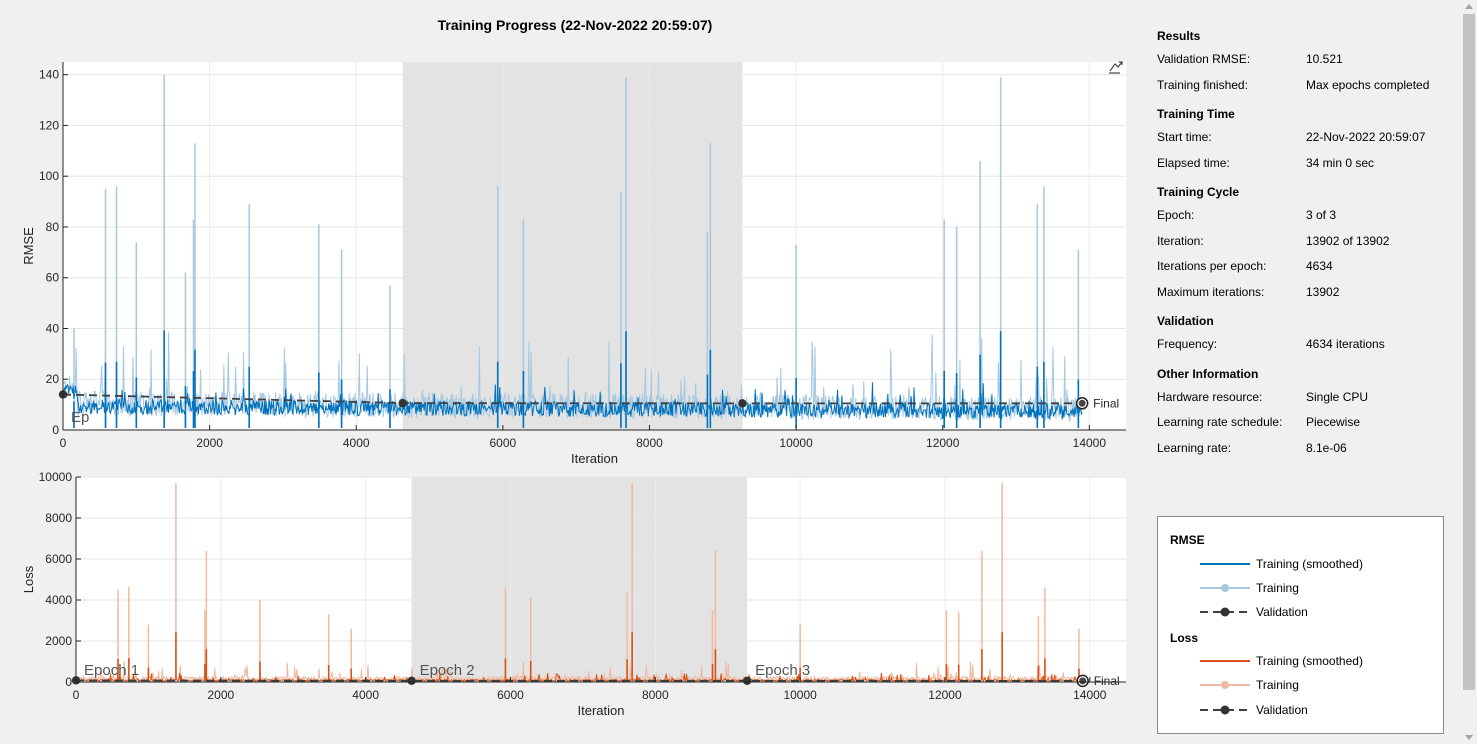 This screenshot has width=1477, height=744. I want to click on info-key: Learning rate:, so click(1194, 447).